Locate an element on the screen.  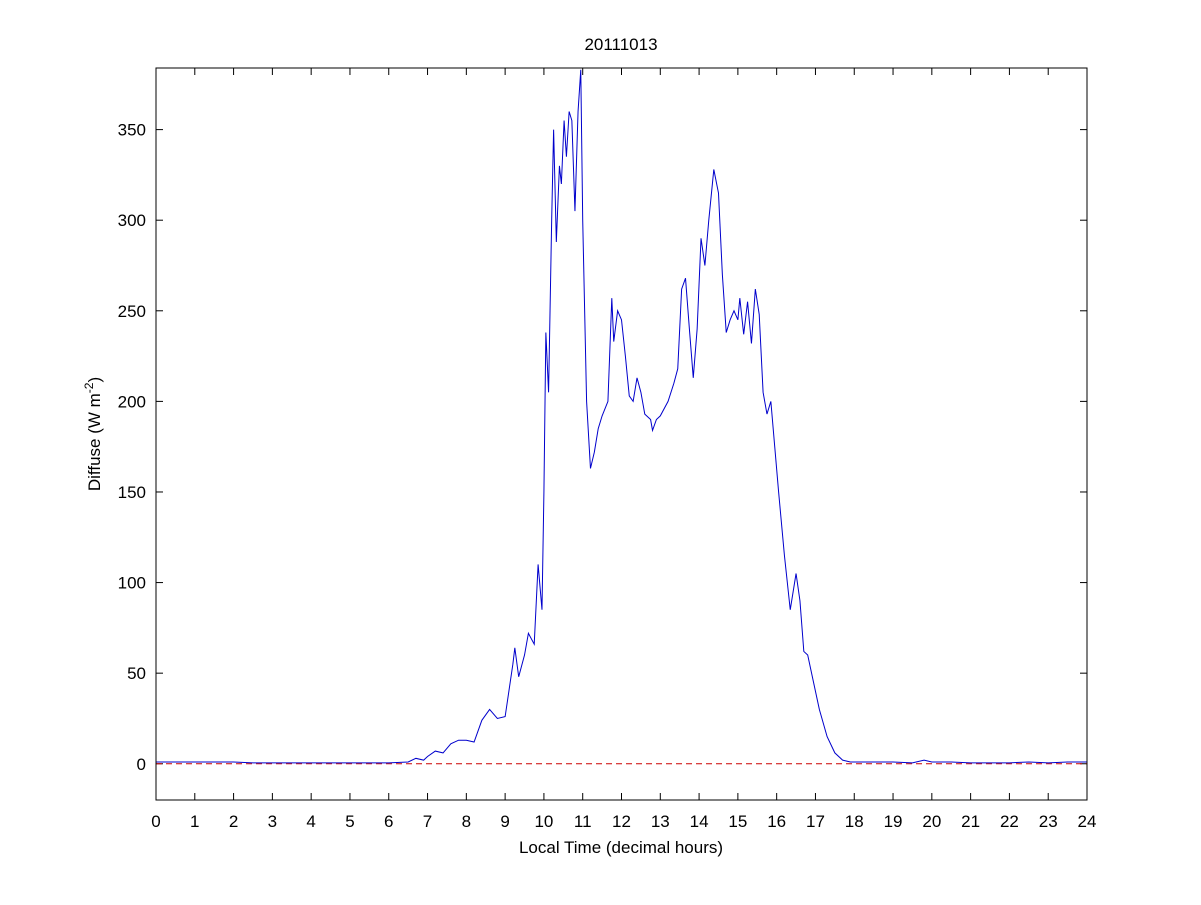
y-label-part: Diffuse (W m is located at coordinates (94, 442).